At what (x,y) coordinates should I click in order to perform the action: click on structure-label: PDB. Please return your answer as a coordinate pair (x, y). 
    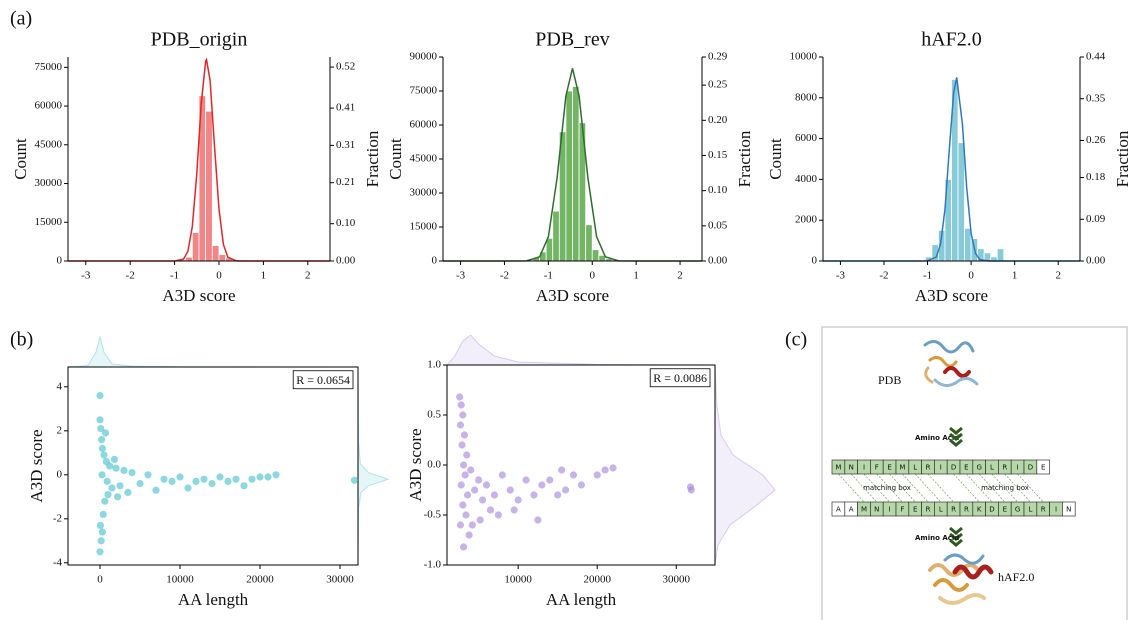
    Looking at the image, I should click on (889, 380).